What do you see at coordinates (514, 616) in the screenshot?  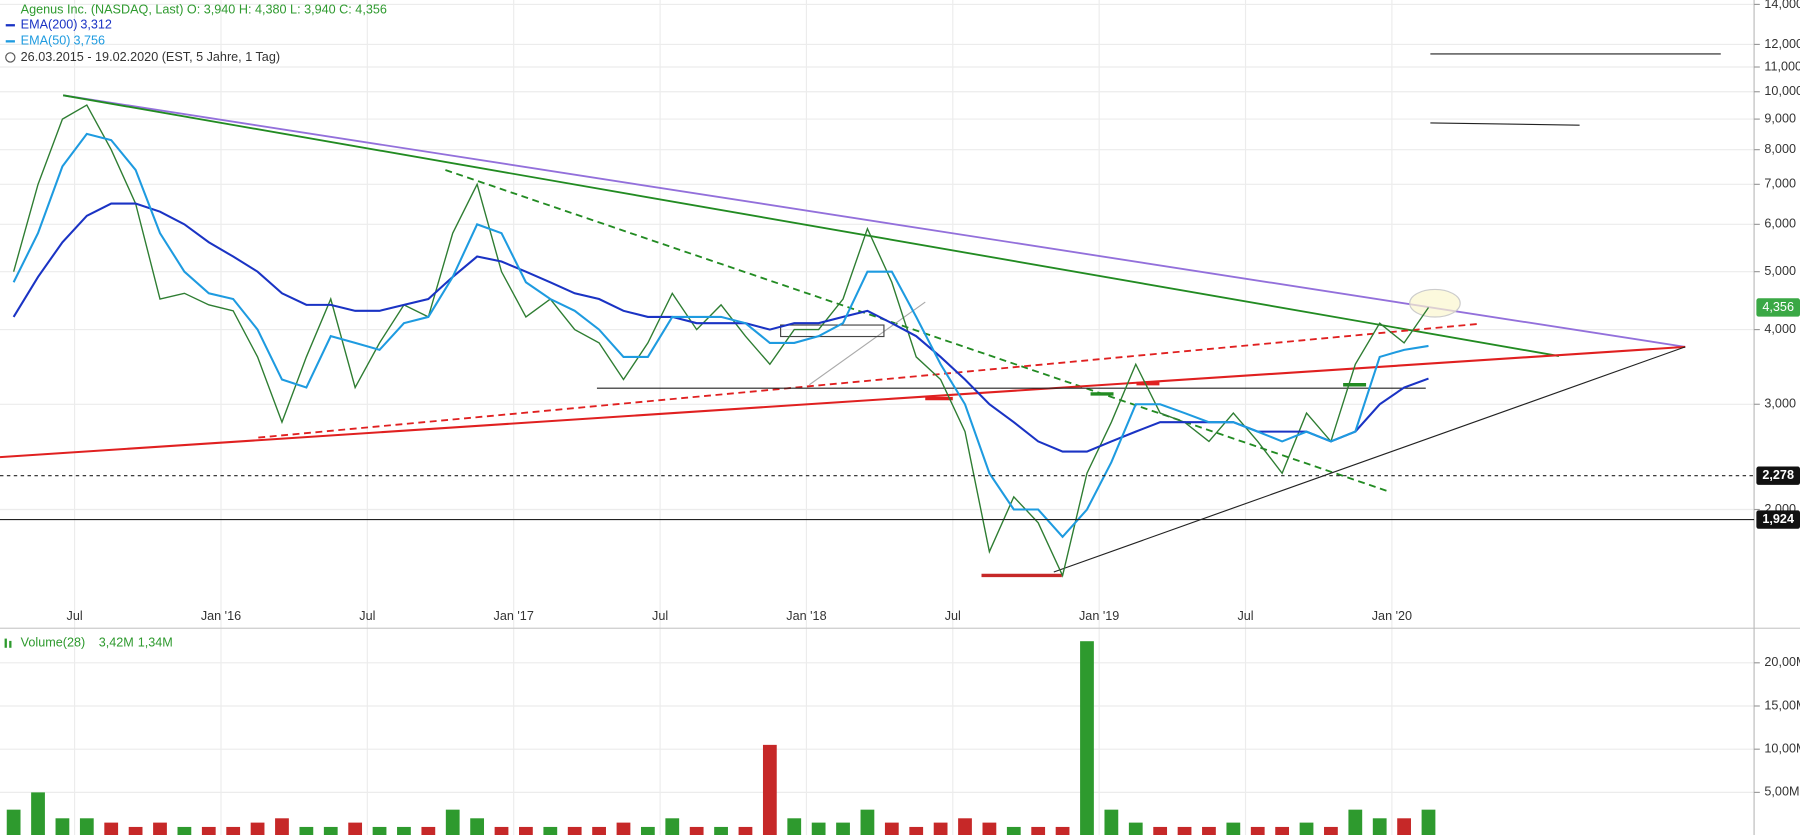 I see `x-tick-label: Jan '17` at bounding box center [514, 616].